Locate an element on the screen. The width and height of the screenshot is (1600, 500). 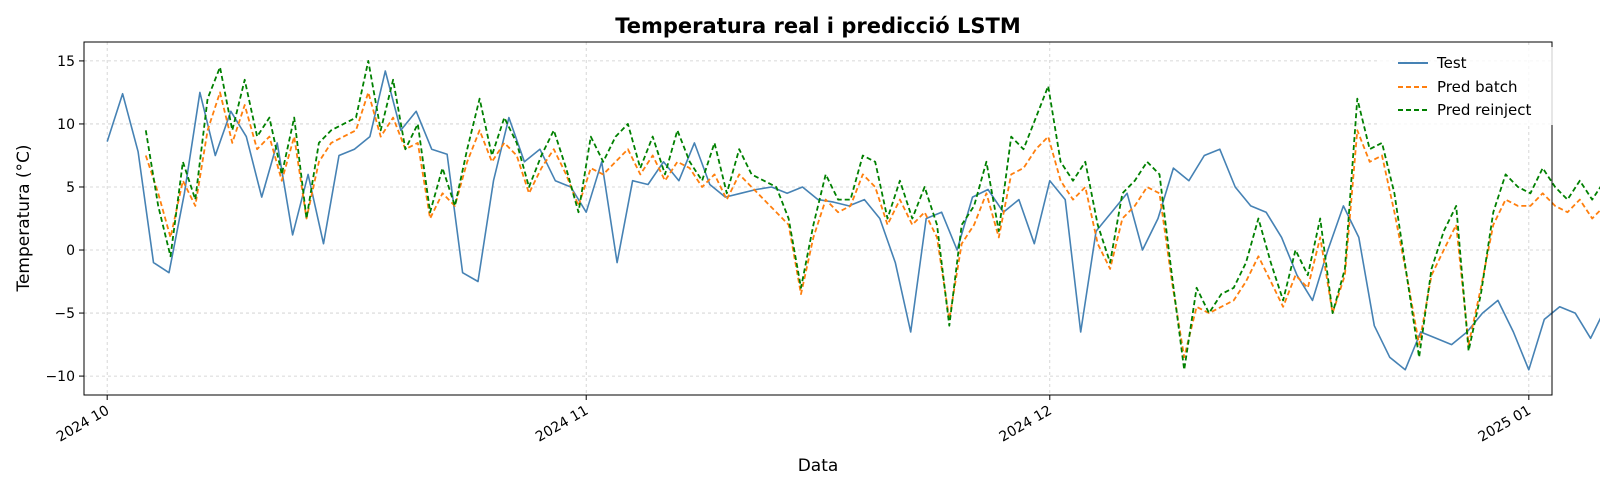
y-axis-label: Temperatura (°C) is located at coordinates (24, 218).